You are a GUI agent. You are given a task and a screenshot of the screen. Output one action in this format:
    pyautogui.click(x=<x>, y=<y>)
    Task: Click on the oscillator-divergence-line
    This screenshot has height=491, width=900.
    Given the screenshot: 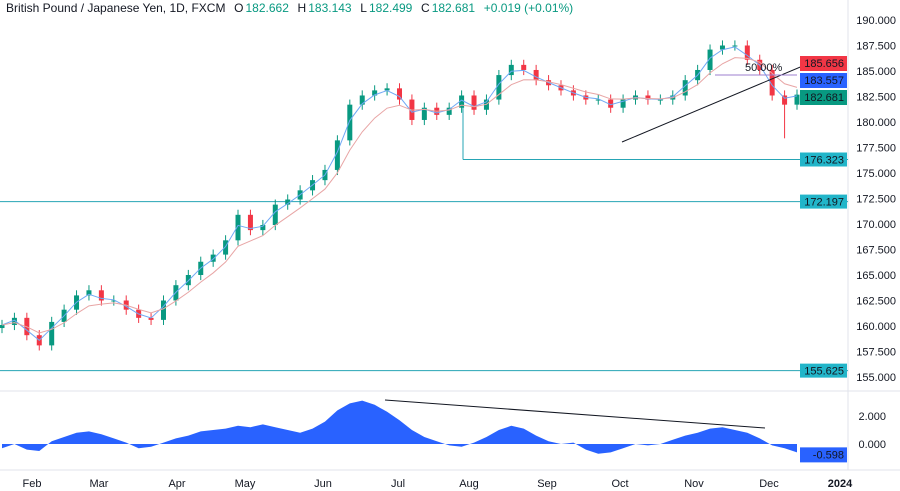 What is the action you would take?
    pyautogui.click(x=575, y=414)
    